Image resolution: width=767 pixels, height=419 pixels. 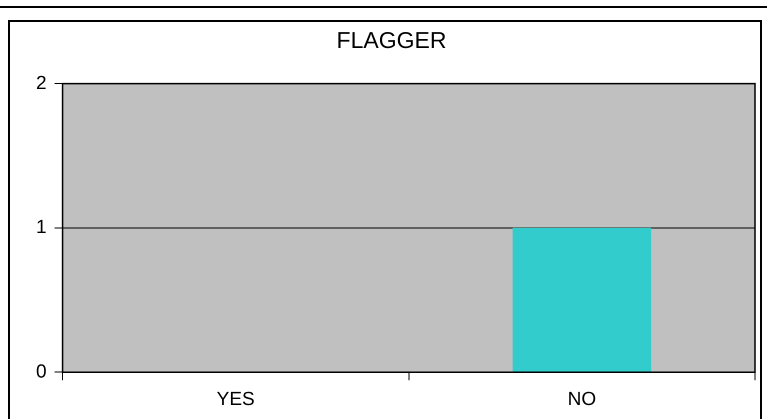 I want to click on y-tick-label: 0, so click(x=41, y=371).